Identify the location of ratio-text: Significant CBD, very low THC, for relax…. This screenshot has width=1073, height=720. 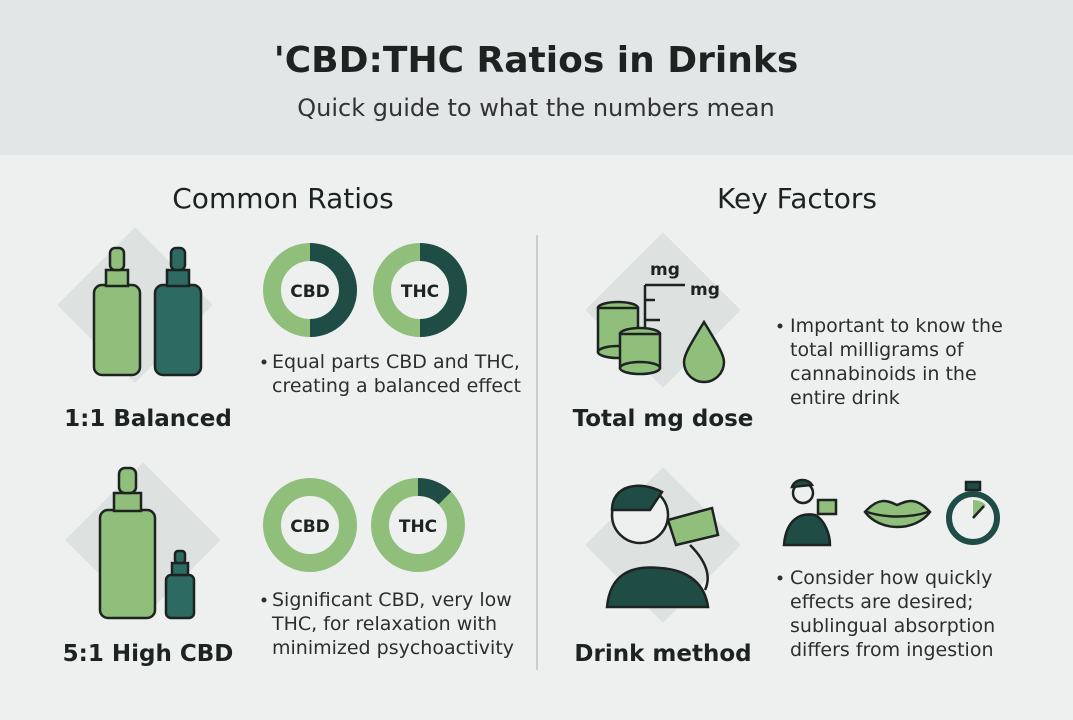
(393, 624).